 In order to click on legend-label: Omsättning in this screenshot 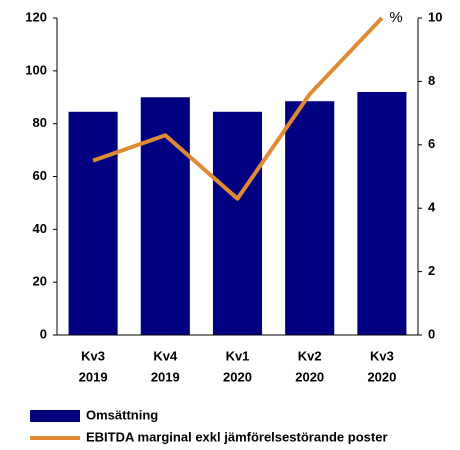, I will do `click(122, 414)`.